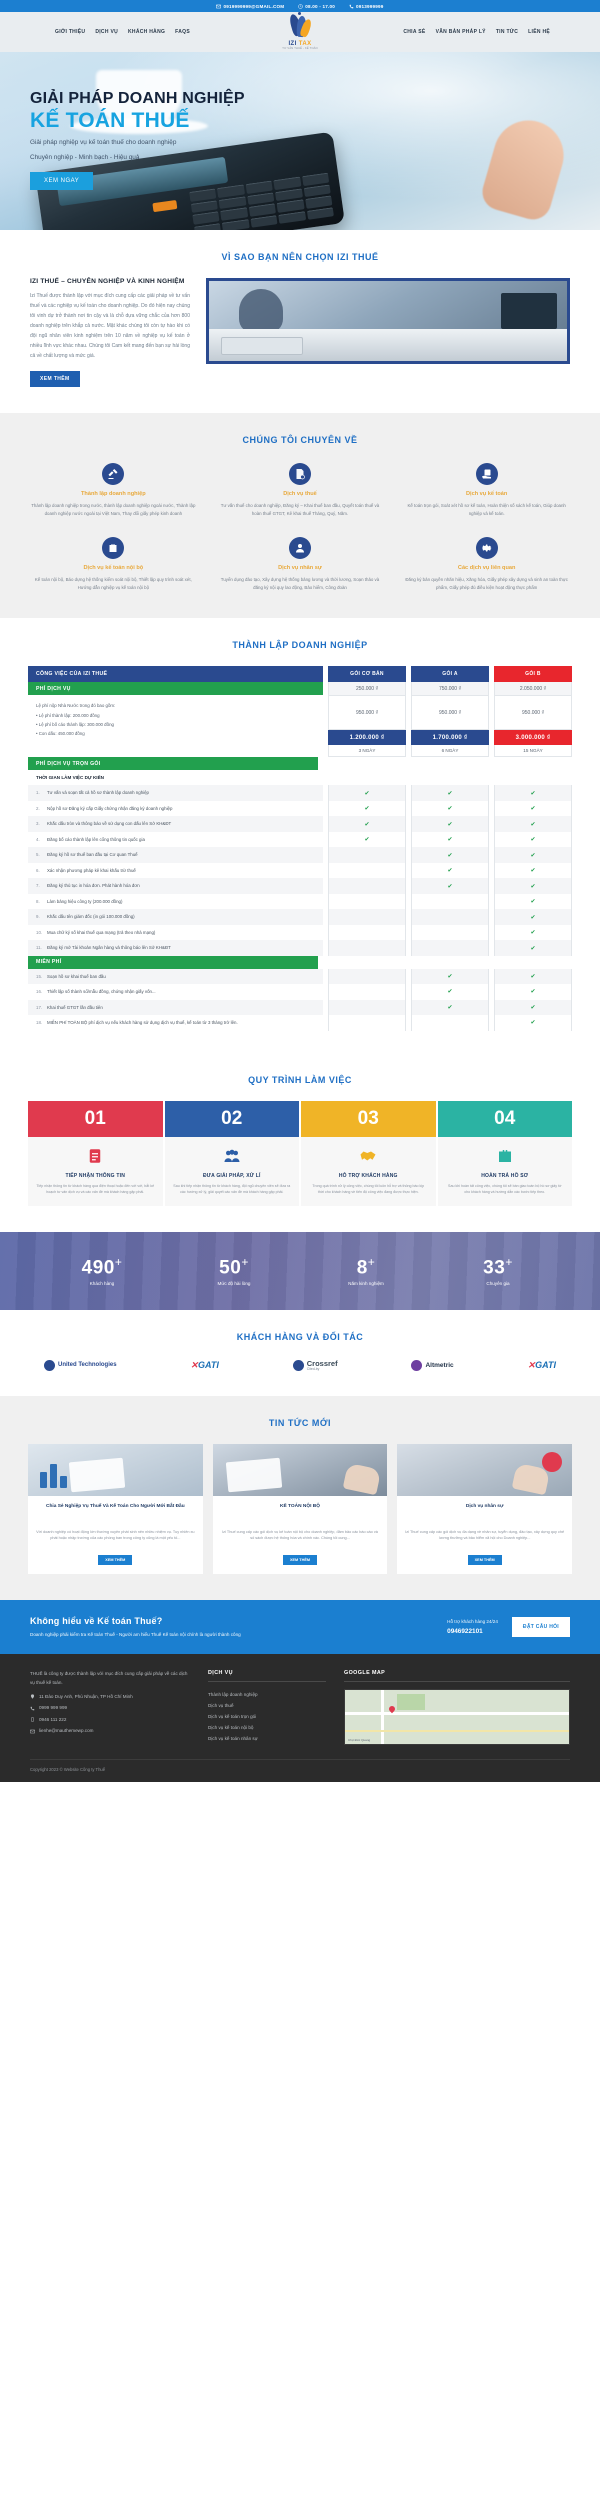 This screenshot has height=2502, width=600. Describe the element at coordinates (233, 1695) in the screenshot. I see `footer-service-link: Thành lập doanh nghiệp` at that location.